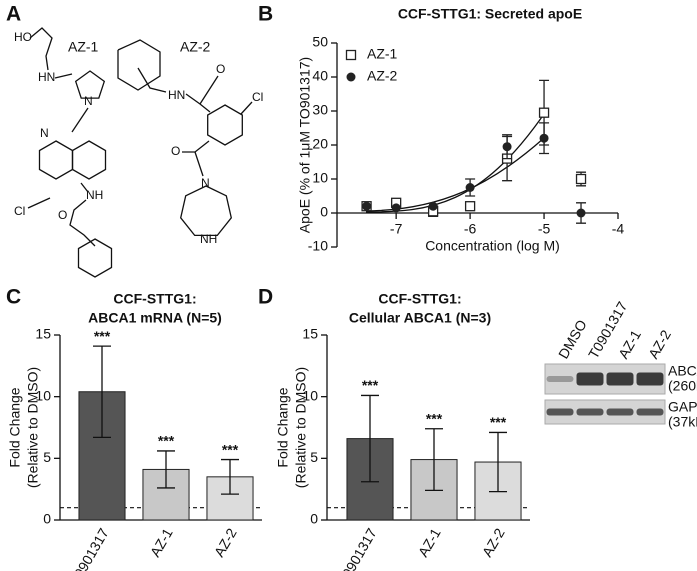  What do you see at coordinates (320, 76) in the screenshot?
I see `y-tick-label: 40` at bounding box center [320, 76].